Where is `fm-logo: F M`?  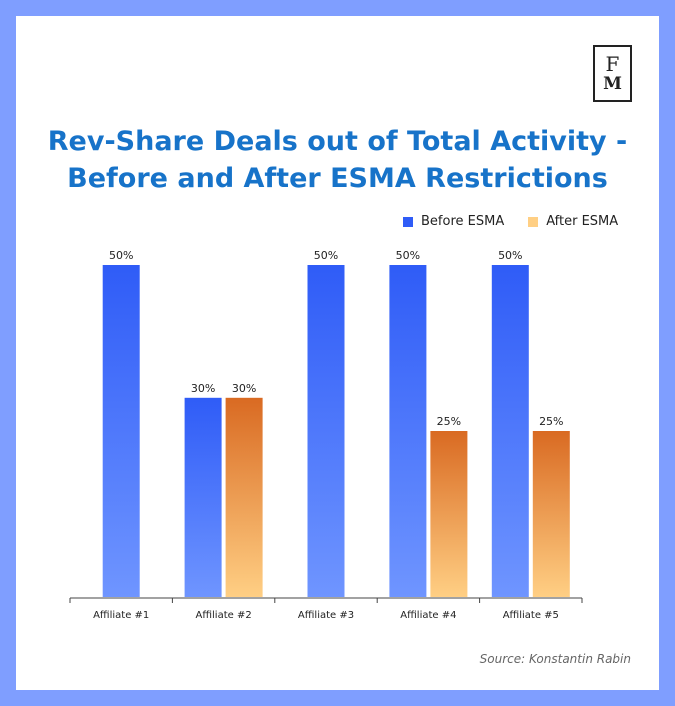
fm-logo: F M is located at coordinates (612, 73).